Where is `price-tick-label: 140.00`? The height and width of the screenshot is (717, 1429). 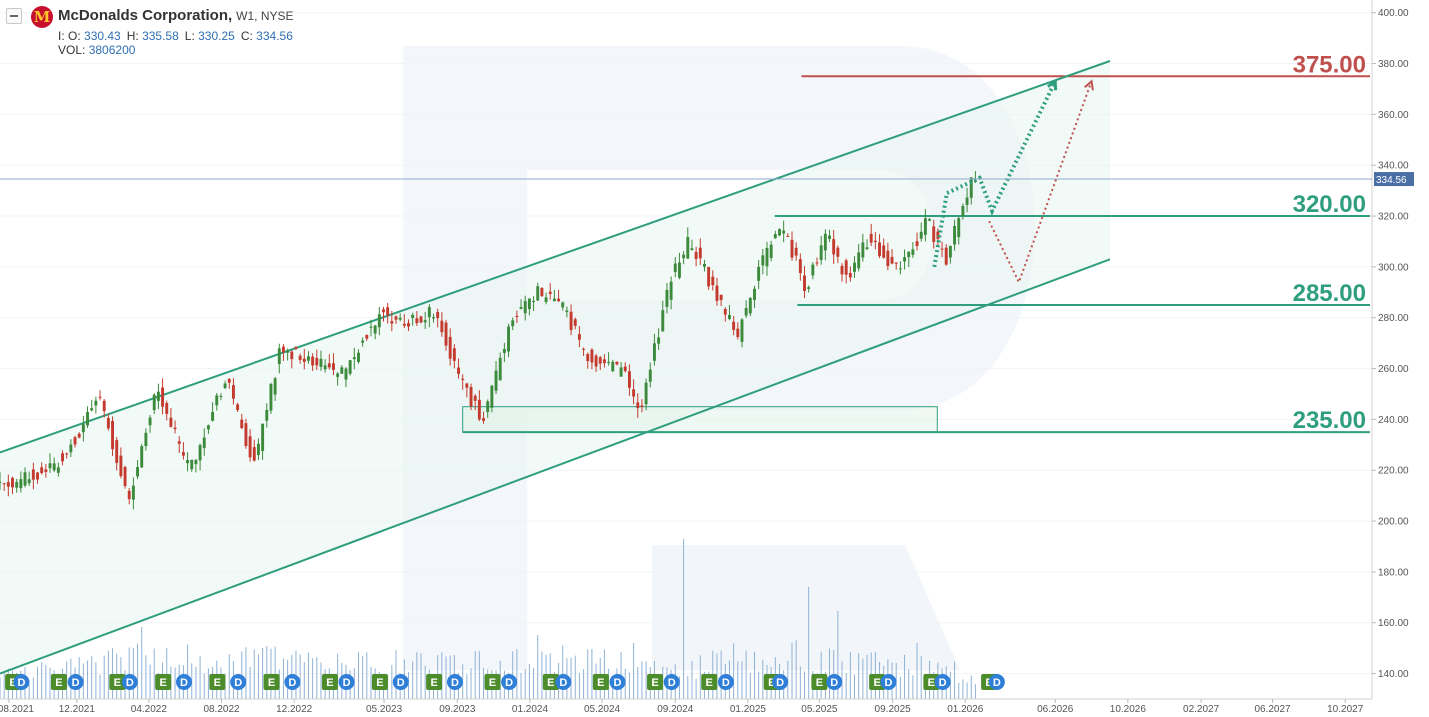 price-tick-label: 140.00 is located at coordinates (1393, 674).